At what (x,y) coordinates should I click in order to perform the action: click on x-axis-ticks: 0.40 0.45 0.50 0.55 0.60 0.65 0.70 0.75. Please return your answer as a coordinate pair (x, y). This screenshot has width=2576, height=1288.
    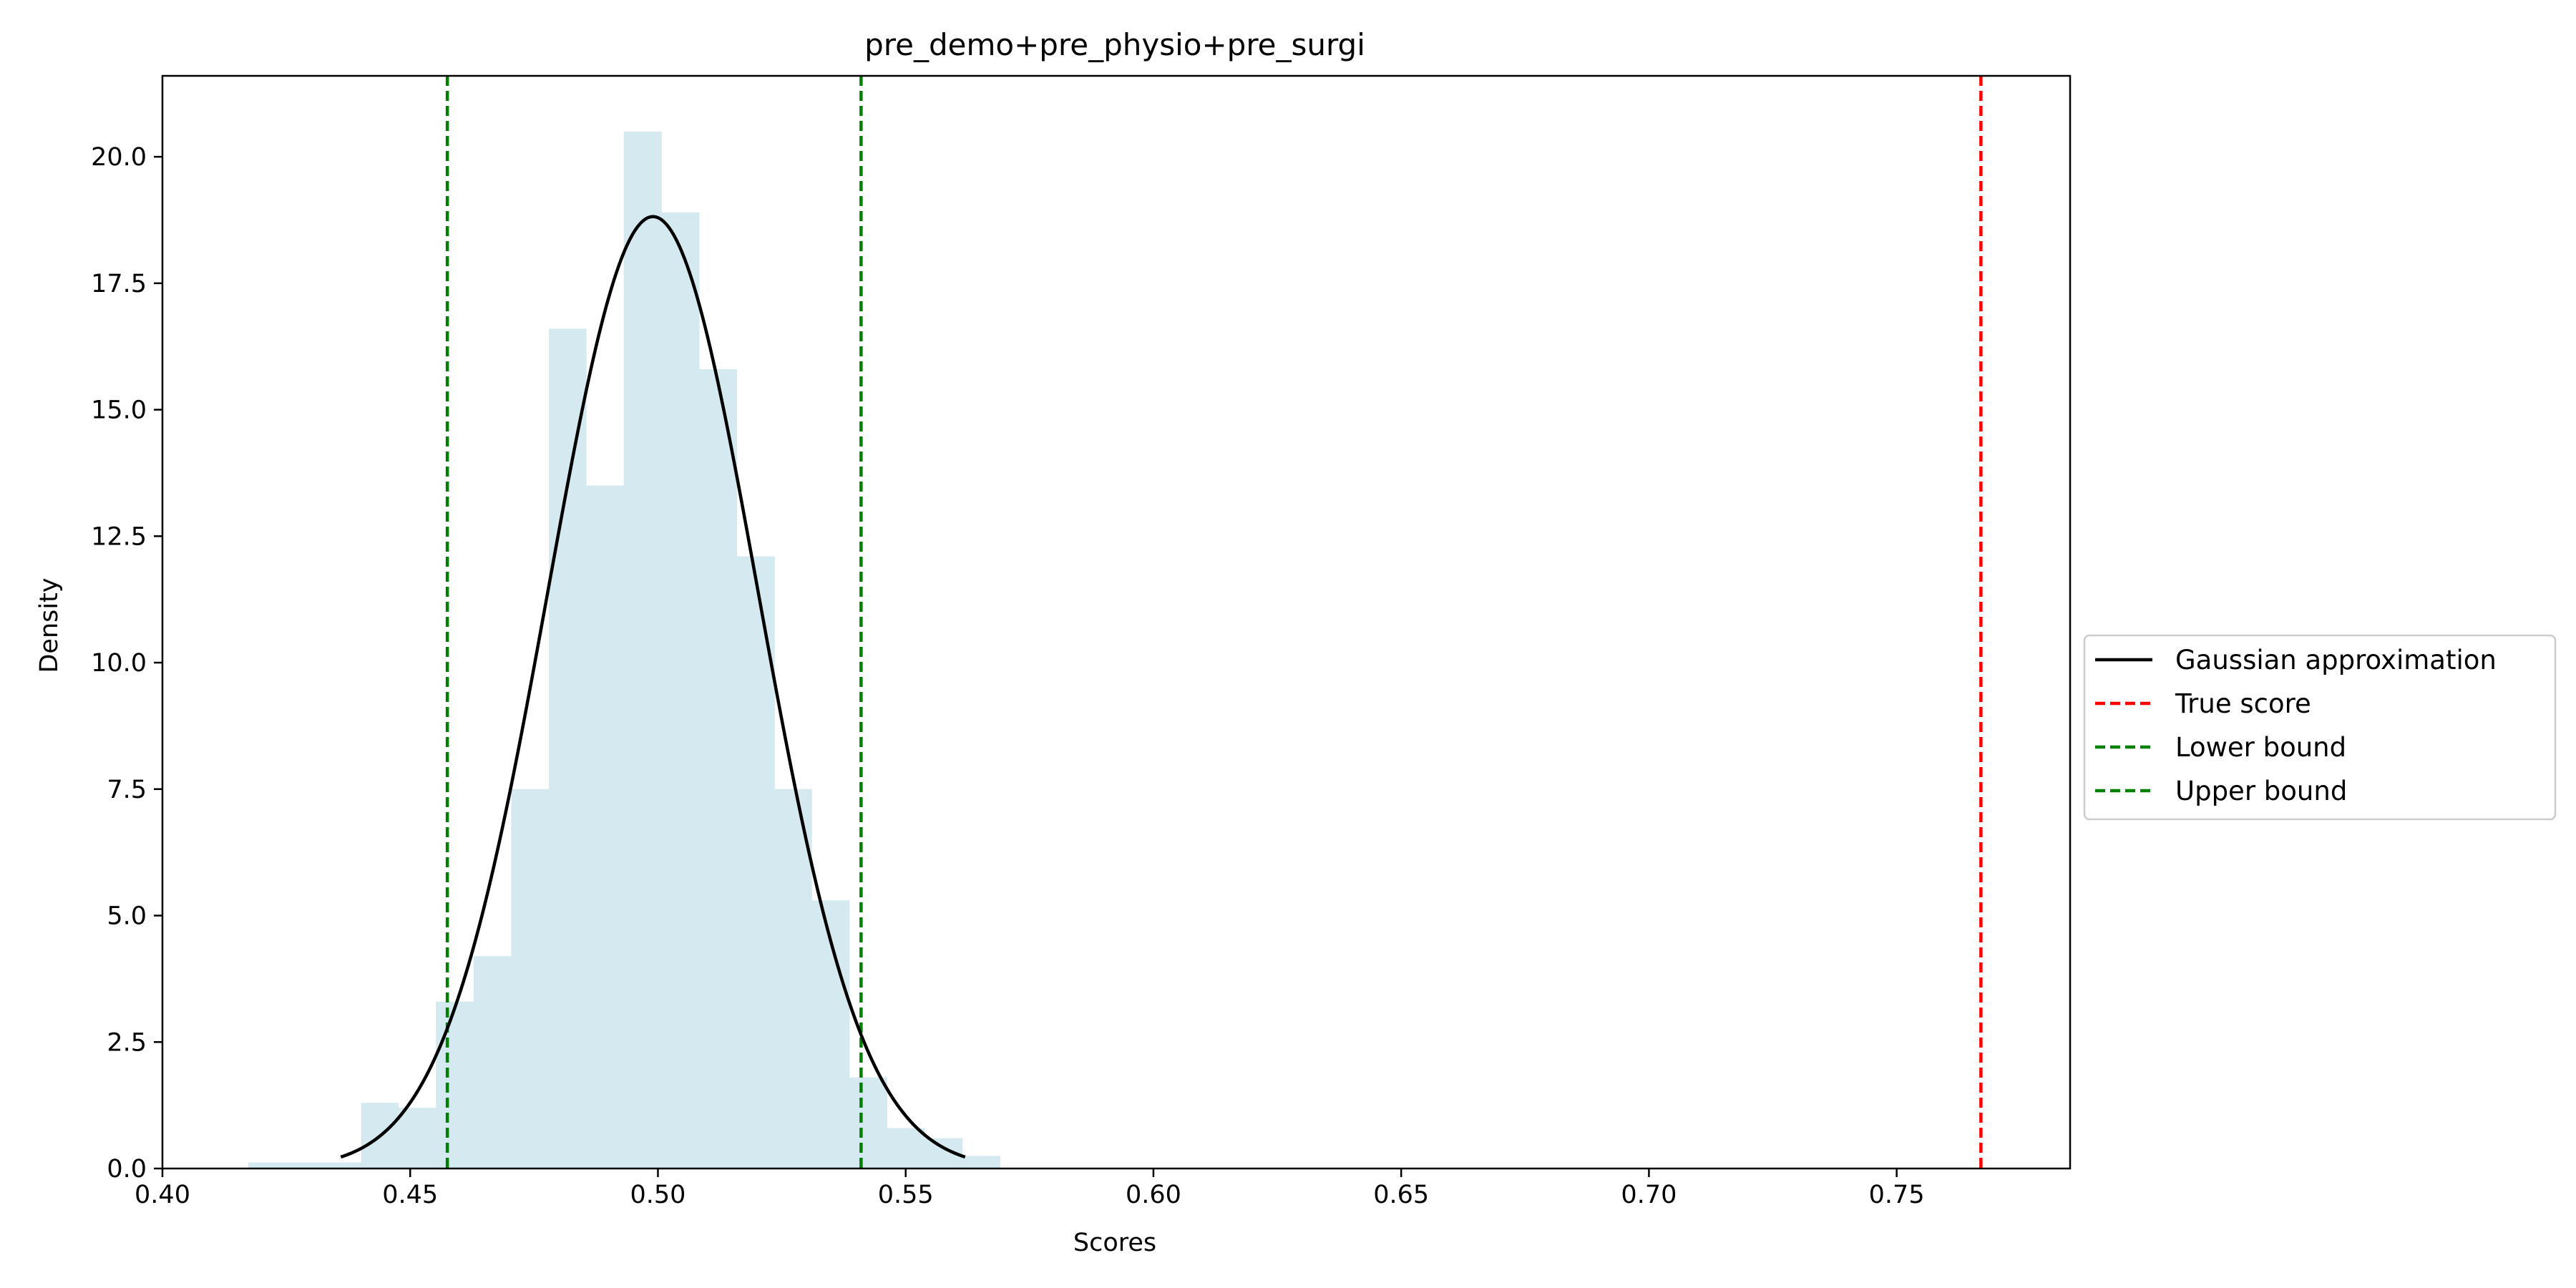
    Looking at the image, I should click on (1030, 1189).